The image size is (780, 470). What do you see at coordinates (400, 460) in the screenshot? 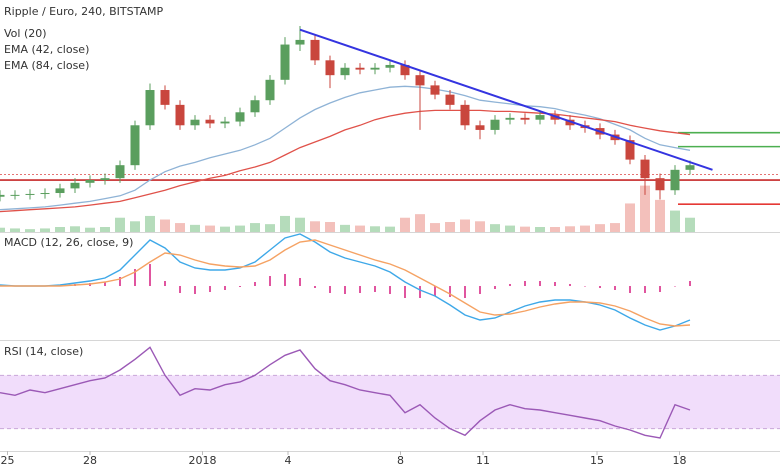
I see `x-tick-label: 8` at bounding box center [400, 460].